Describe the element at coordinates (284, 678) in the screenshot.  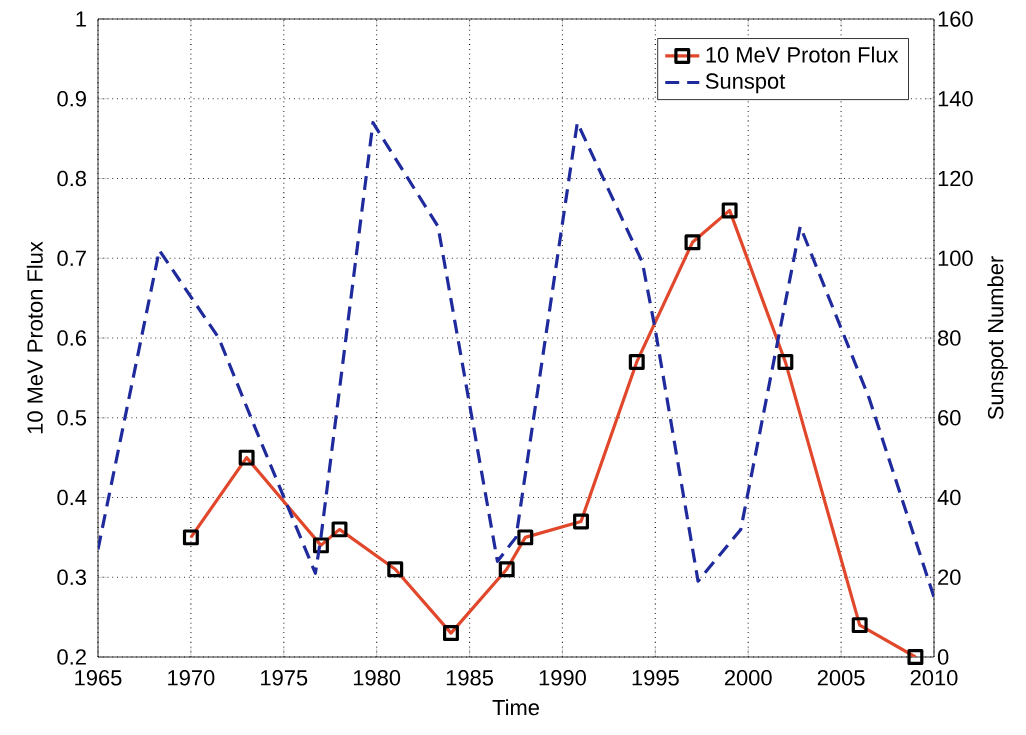
I see `x-tick-label: 1975` at that location.